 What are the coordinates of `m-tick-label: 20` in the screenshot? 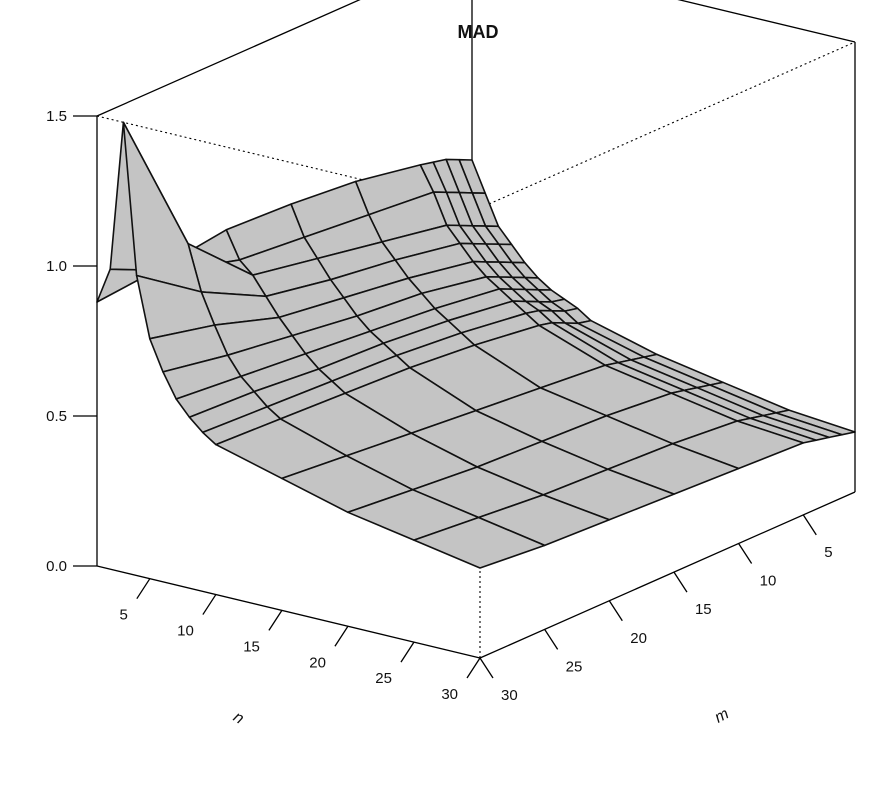 It's located at (638, 638).